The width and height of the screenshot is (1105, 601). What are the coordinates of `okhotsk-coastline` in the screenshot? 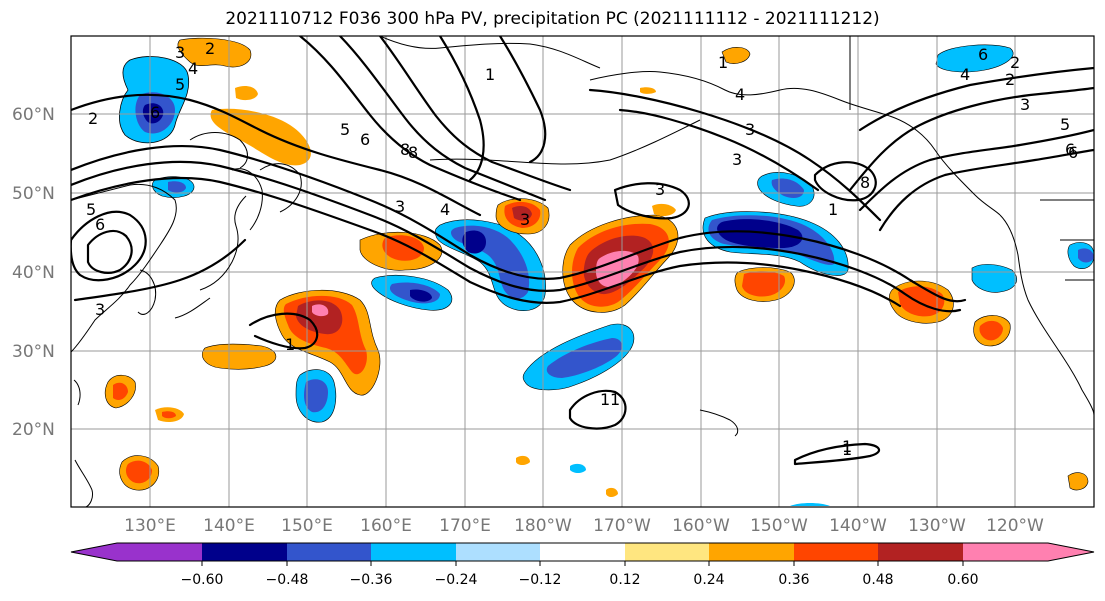 It's located at (218, 150).